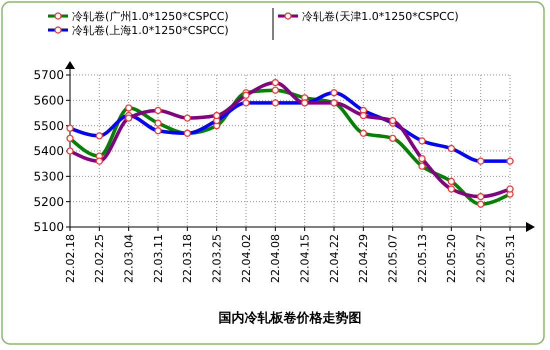  I want to click on y-tick-label: 5600, so click(48, 101).